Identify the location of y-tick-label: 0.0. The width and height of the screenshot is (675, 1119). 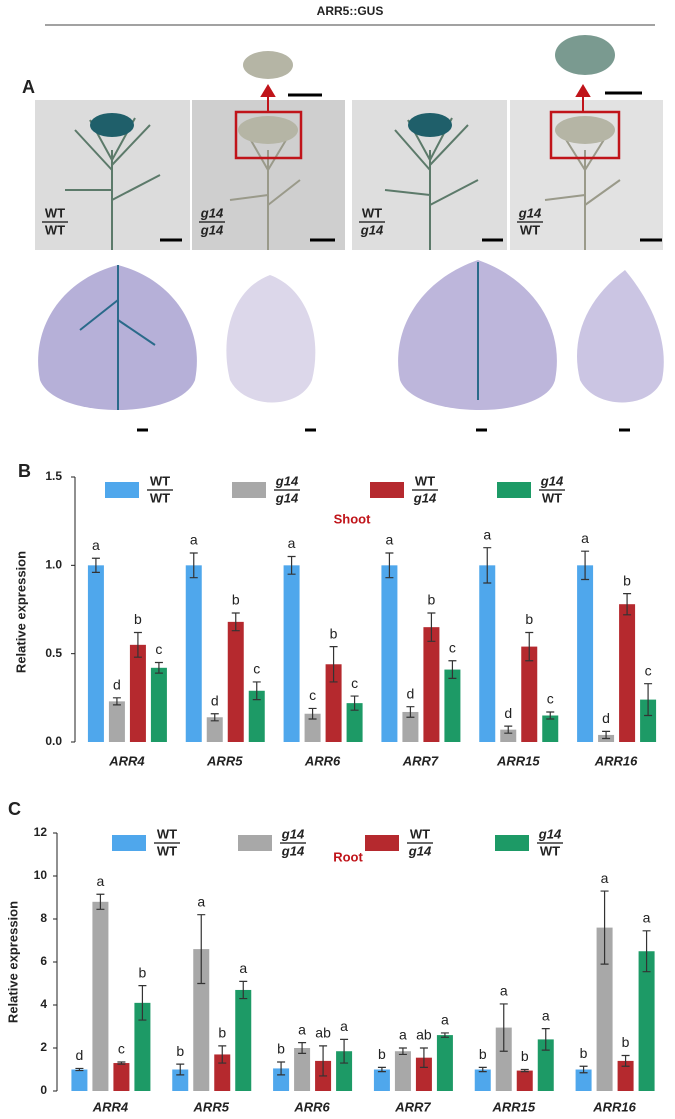
(53, 741).